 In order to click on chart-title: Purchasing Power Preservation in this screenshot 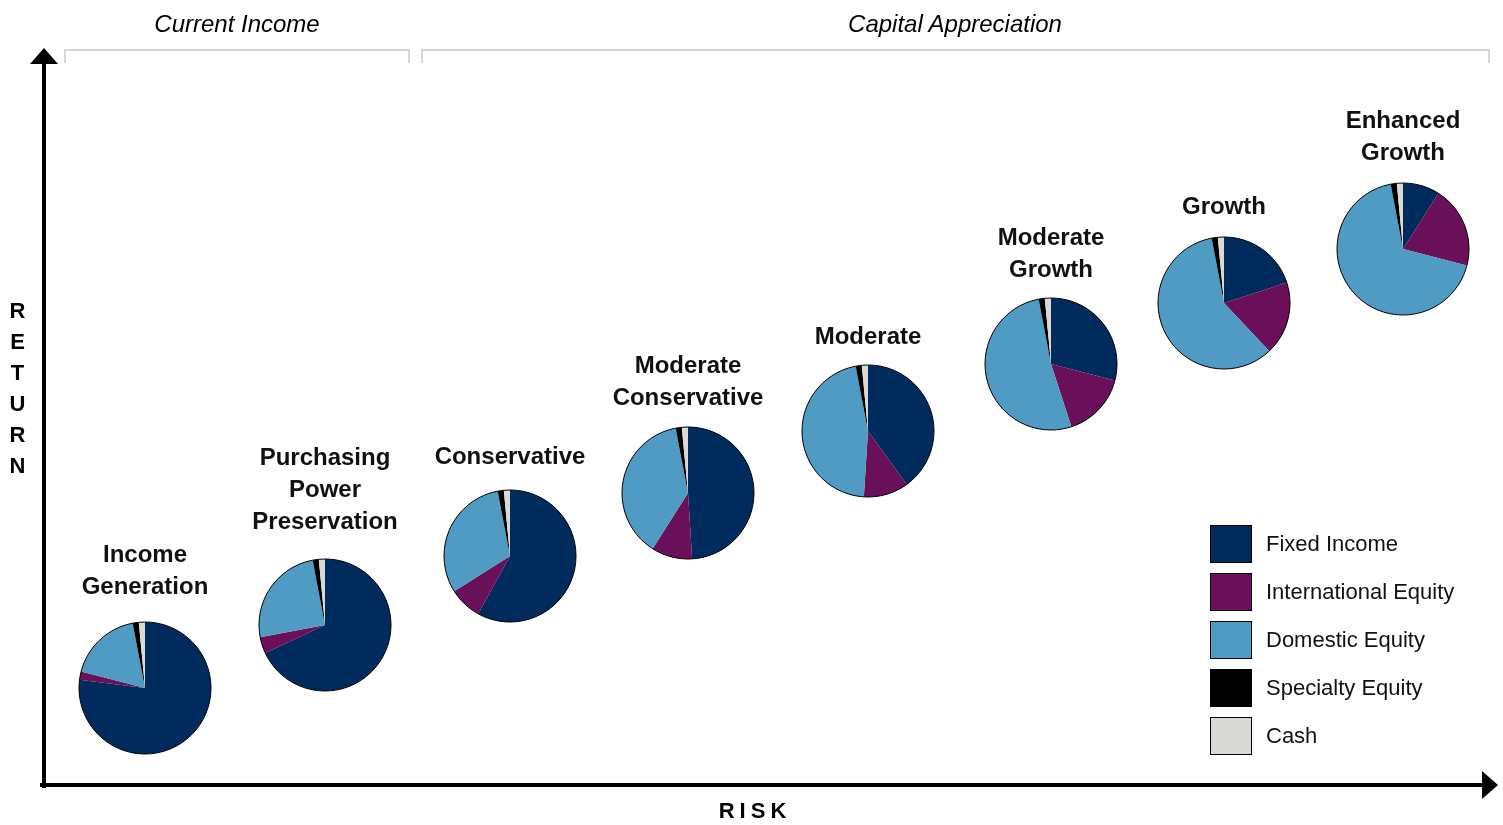, I will do `click(325, 489)`.